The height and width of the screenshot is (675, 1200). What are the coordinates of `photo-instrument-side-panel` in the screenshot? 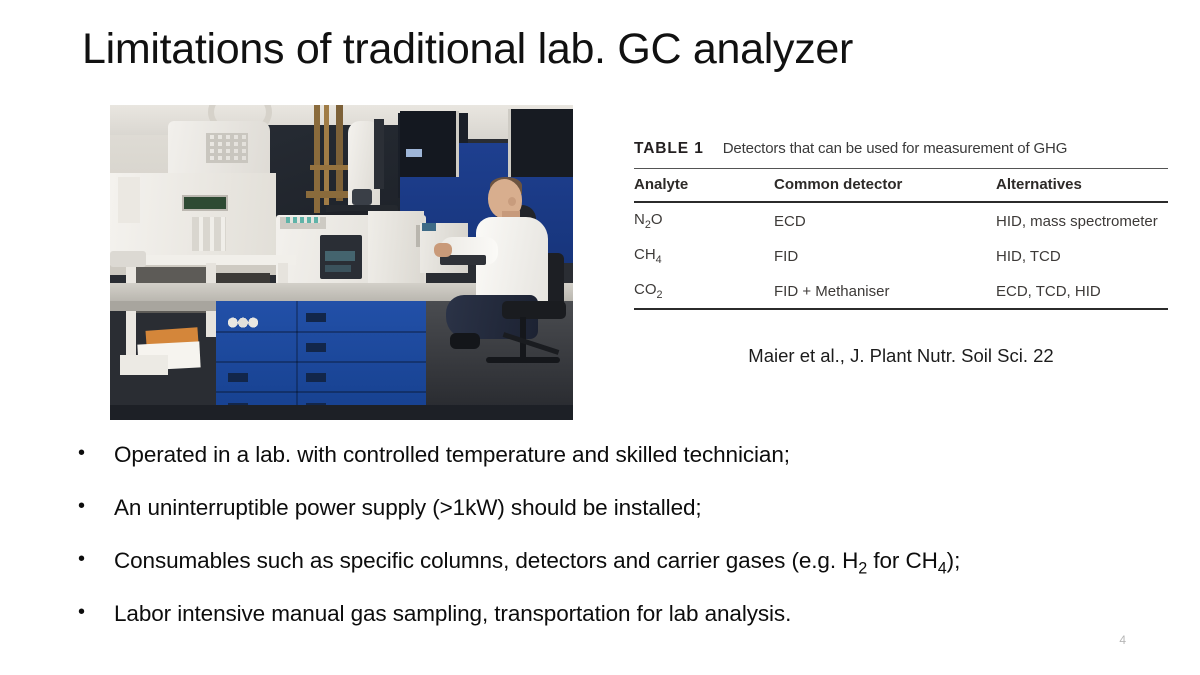 It's located at (129, 200).